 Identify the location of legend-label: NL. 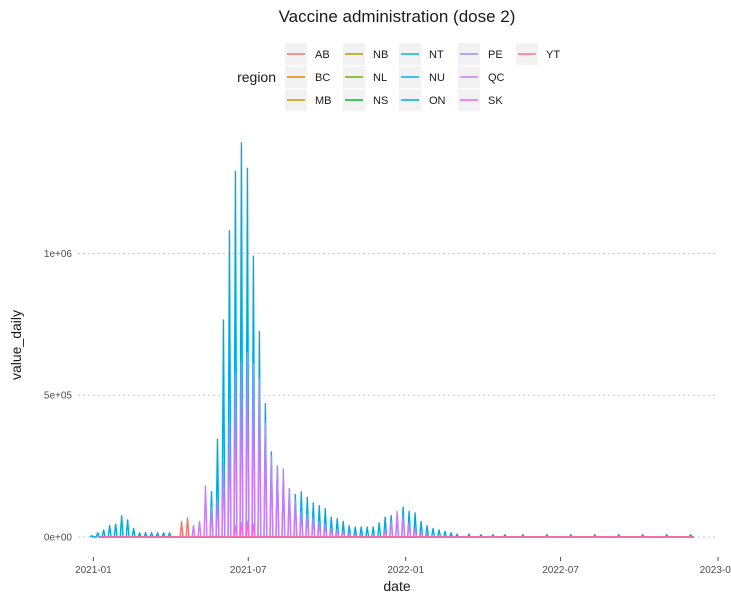
(380, 78).